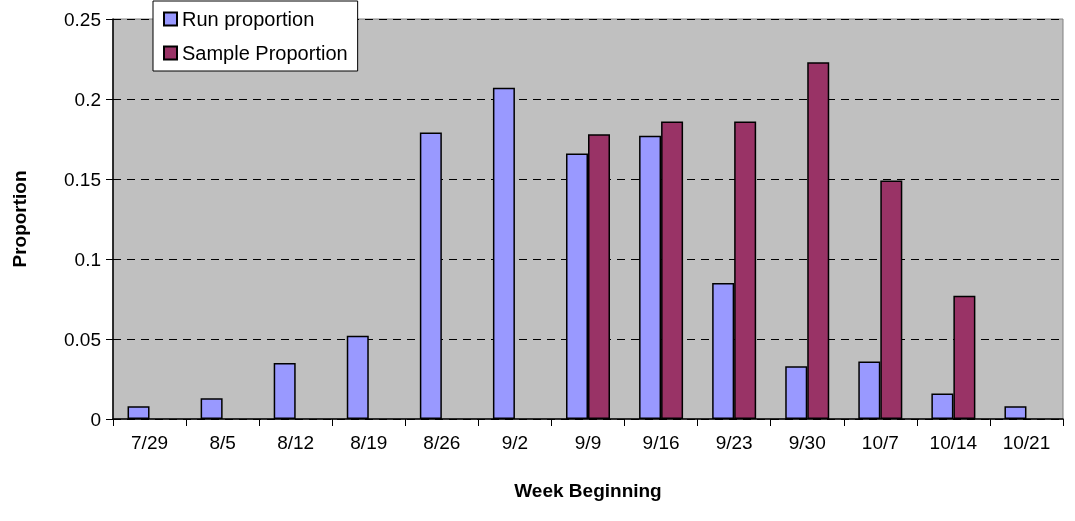 The width and height of the screenshot is (1075, 521). What do you see at coordinates (87, 259) in the screenshot?
I see `y-tick-label: 0.1` at bounding box center [87, 259].